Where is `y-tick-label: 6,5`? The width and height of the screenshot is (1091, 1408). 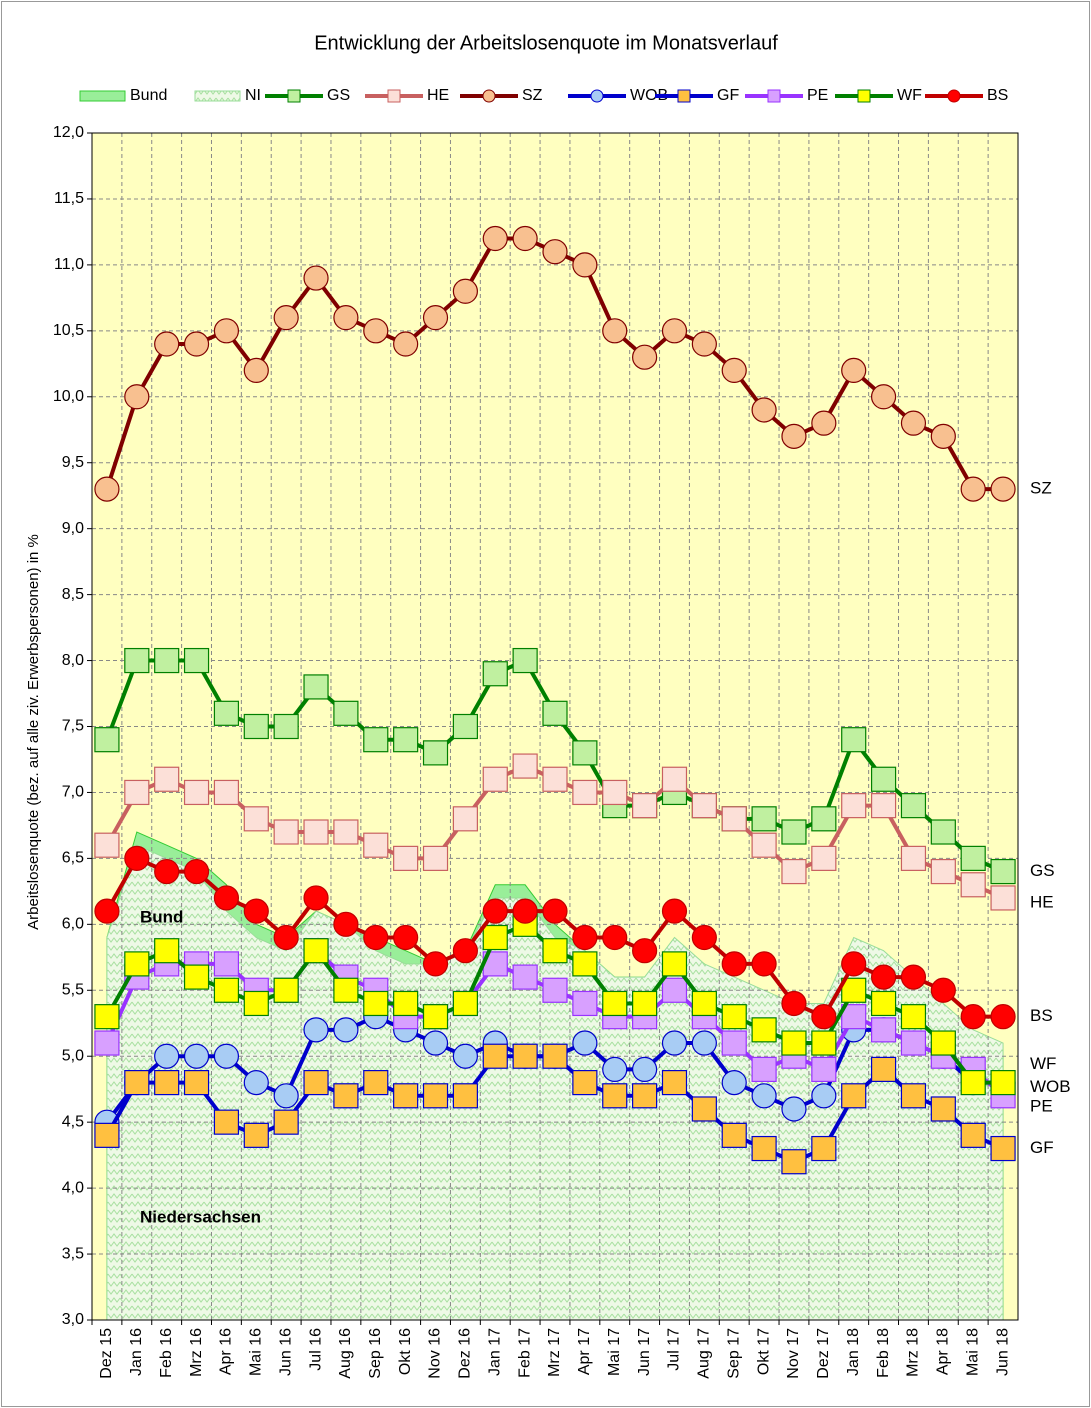
y-tick-label: 6,5 is located at coordinates (73, 858).